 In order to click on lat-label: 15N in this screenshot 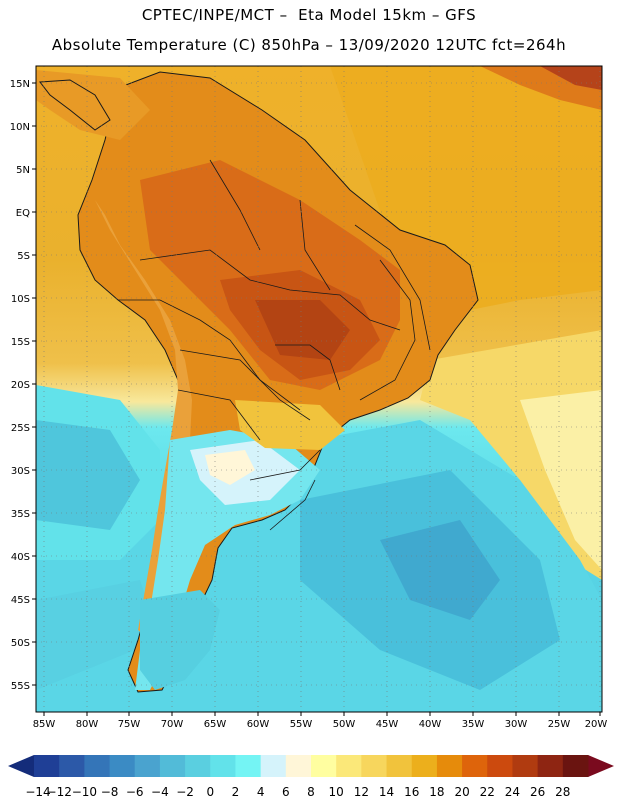, I will do `click(20, 84)`.